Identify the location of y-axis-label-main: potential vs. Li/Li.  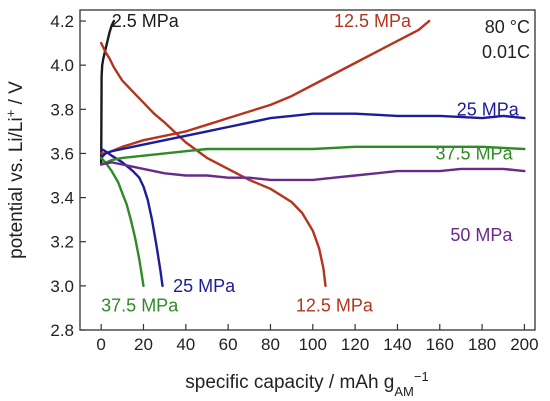
(16, 188).